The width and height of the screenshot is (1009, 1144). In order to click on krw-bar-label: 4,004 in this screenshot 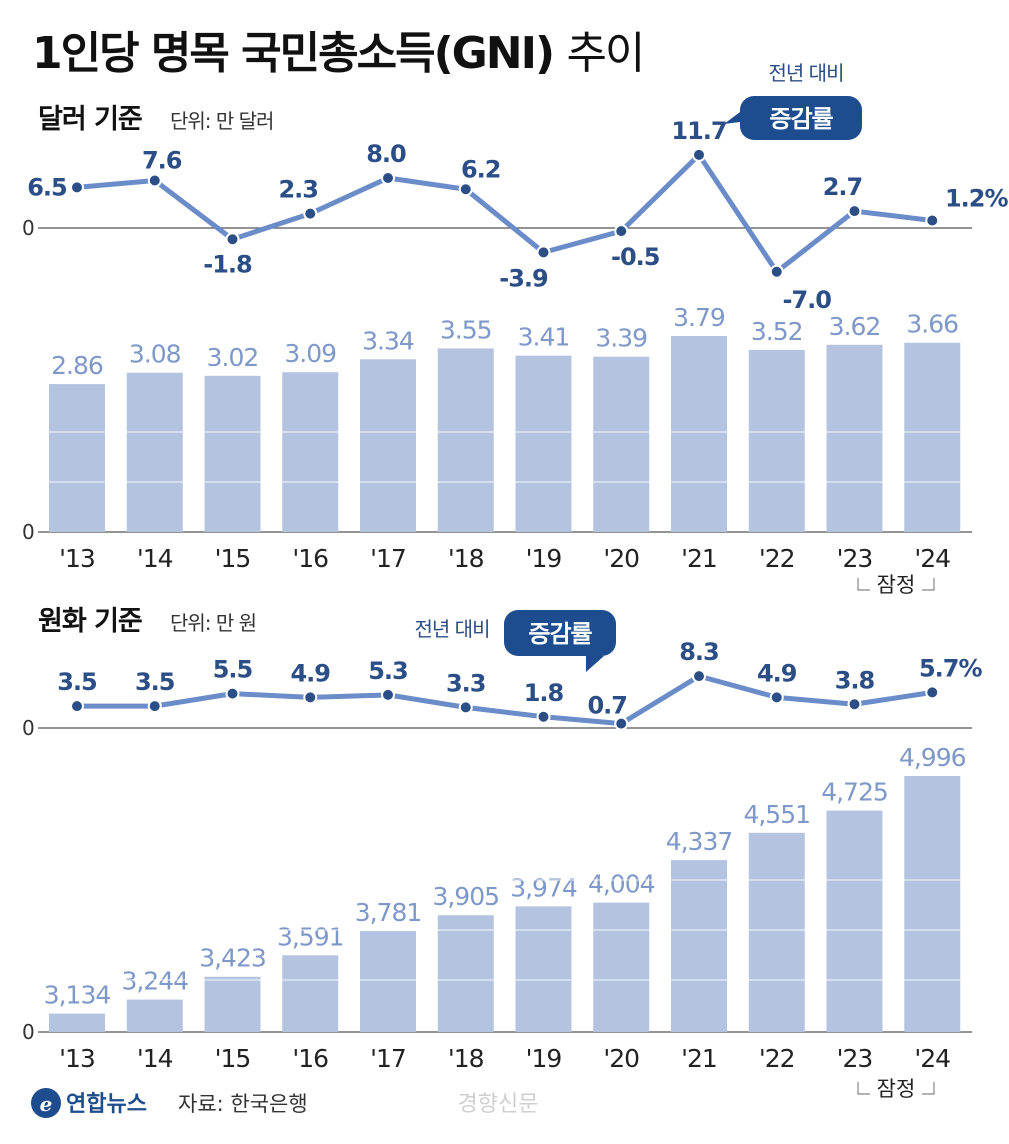, I will do `click(621, 884)`.